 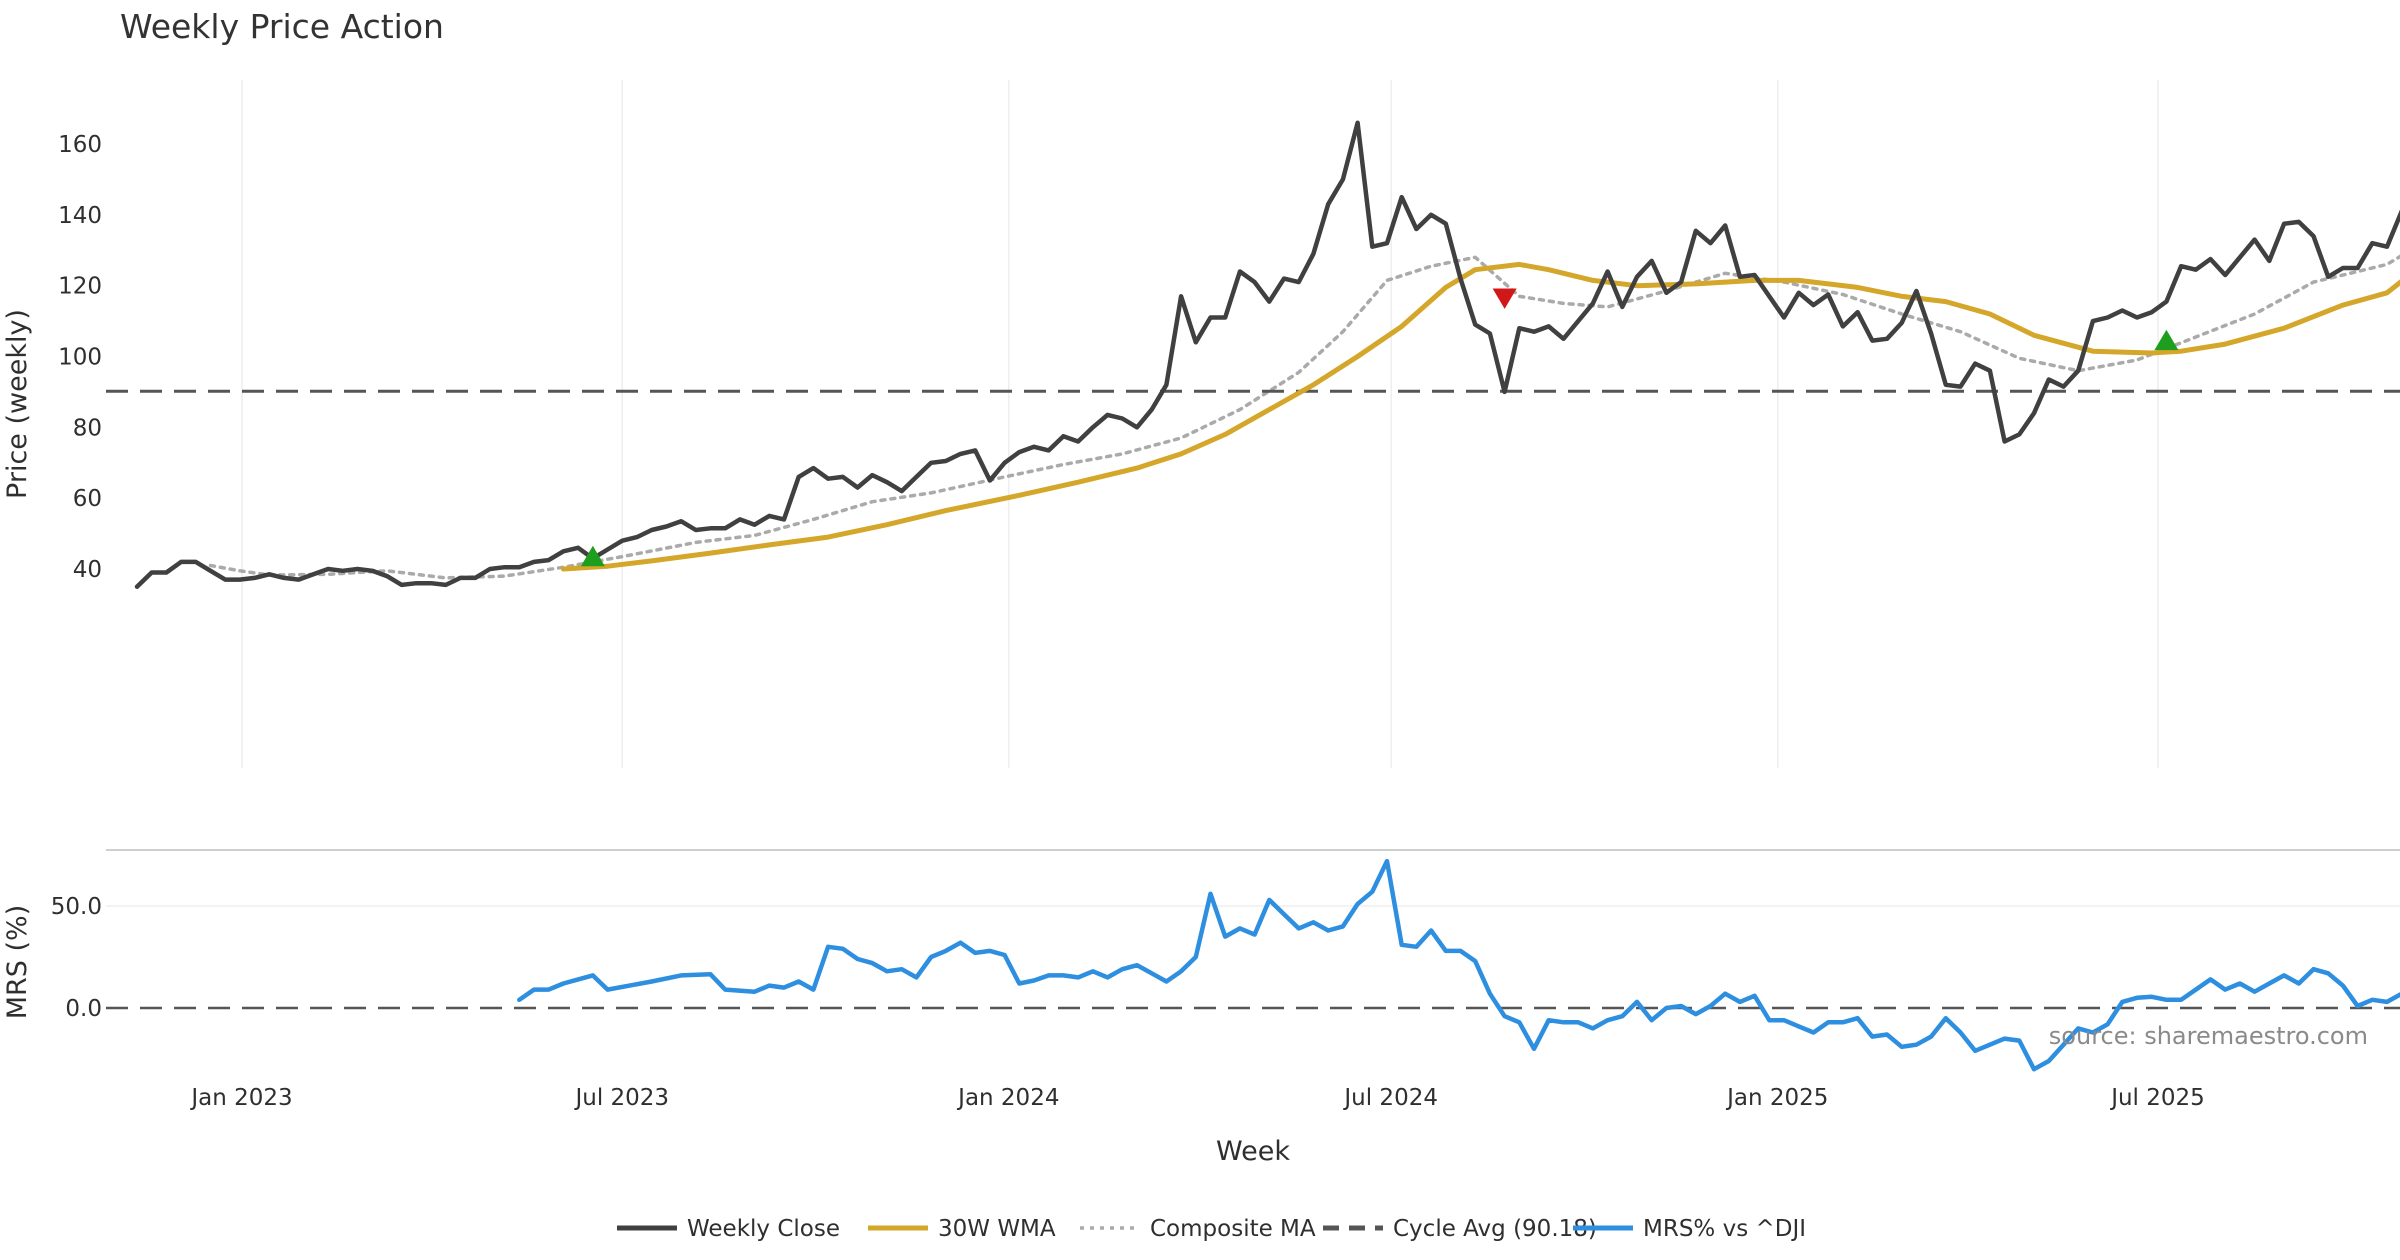 I want to click on legend-label: Cycle Avg (90.18), so click(x=1495, y=1229).